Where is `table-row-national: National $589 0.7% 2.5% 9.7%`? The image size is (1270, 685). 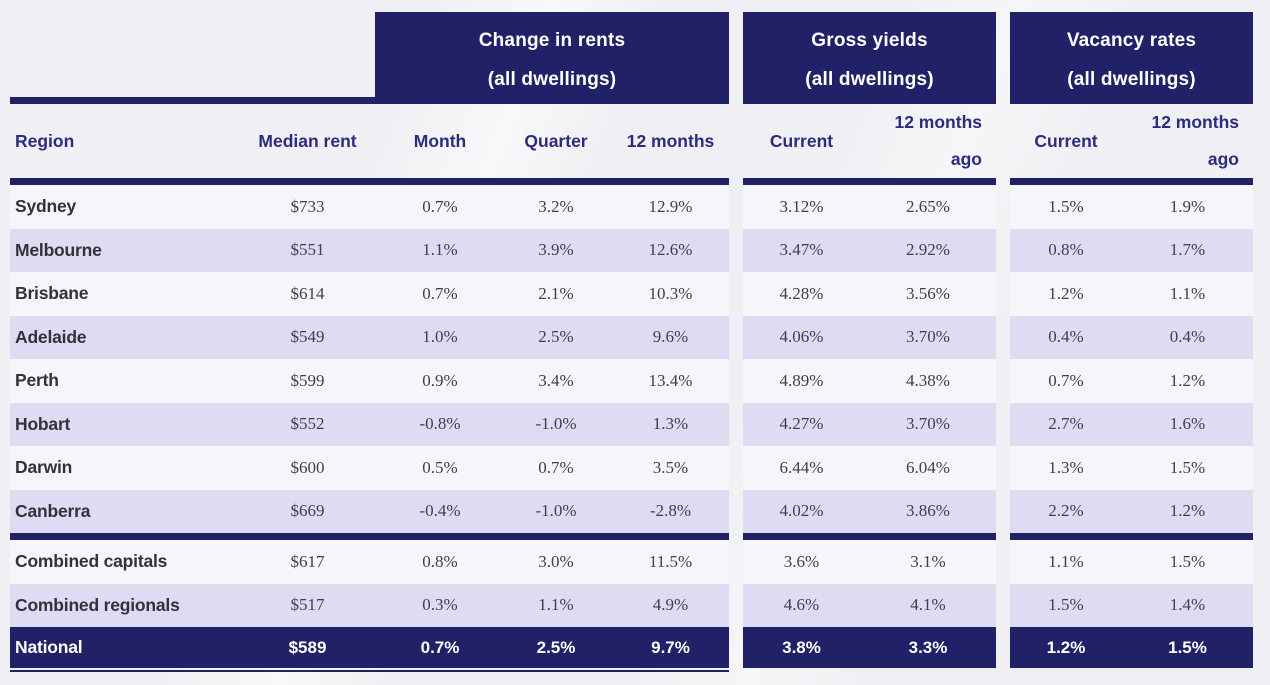
table-row-national: National $589 0.7% 2.5% 9.7% is located at coordinates (369, 647).